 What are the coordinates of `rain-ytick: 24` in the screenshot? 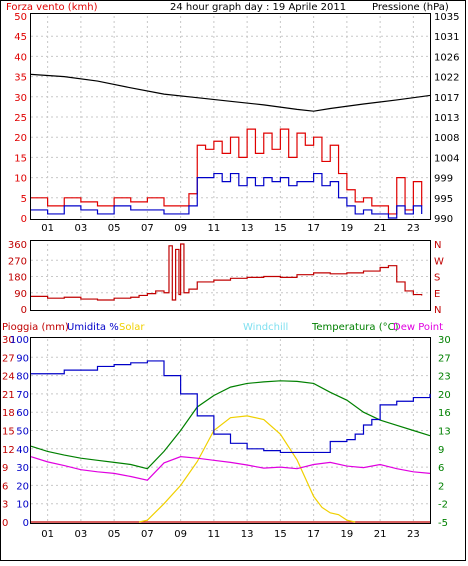 It's located at (8, 377).